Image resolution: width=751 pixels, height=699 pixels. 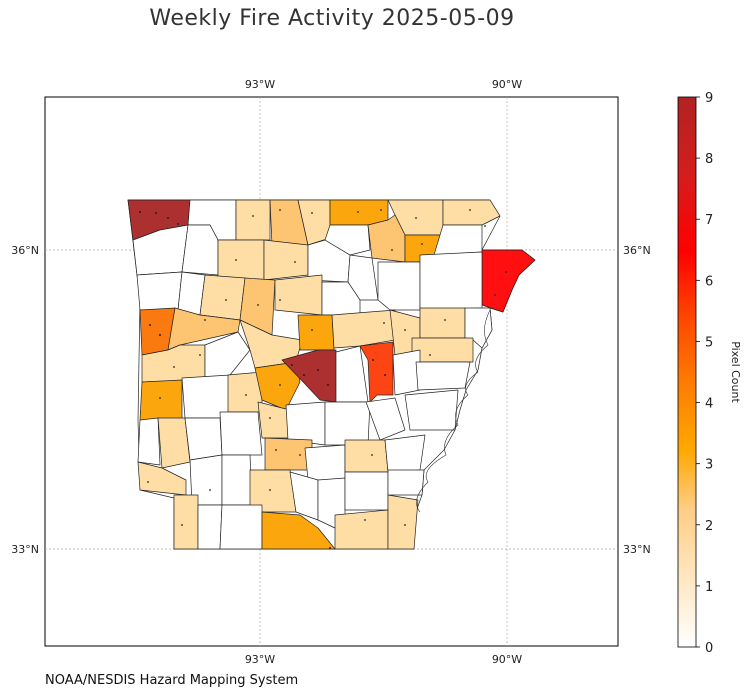 What do you see at coordinates (172, 680) in the screenshot?
I see `source-credit: NOAA/NESDIS Hazard Mapping System` at bounding box center [172, 680].